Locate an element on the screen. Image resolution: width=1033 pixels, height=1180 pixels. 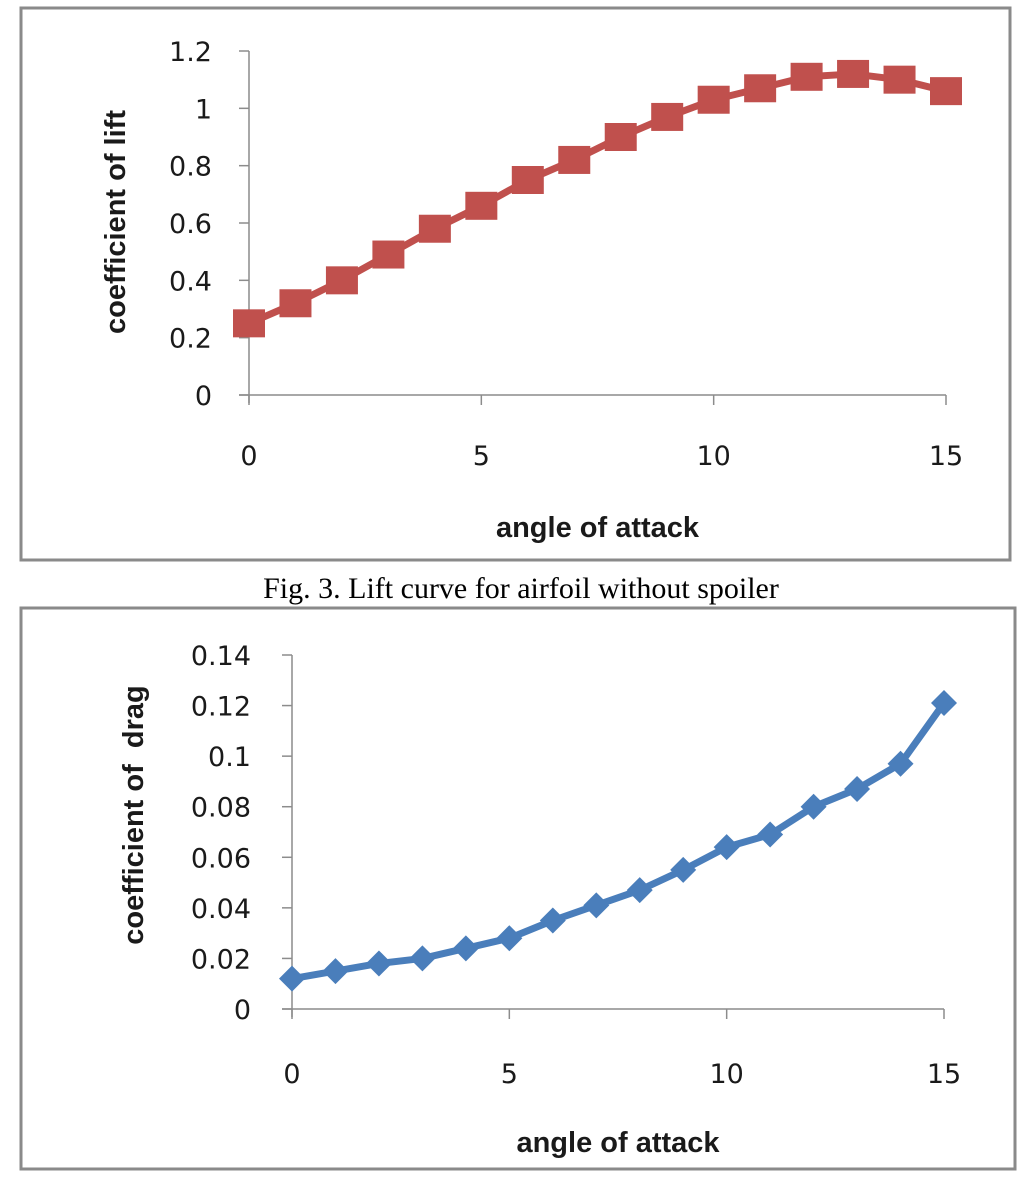
drag-x-tick-label: 0 is located at coordinates (291, 1074).